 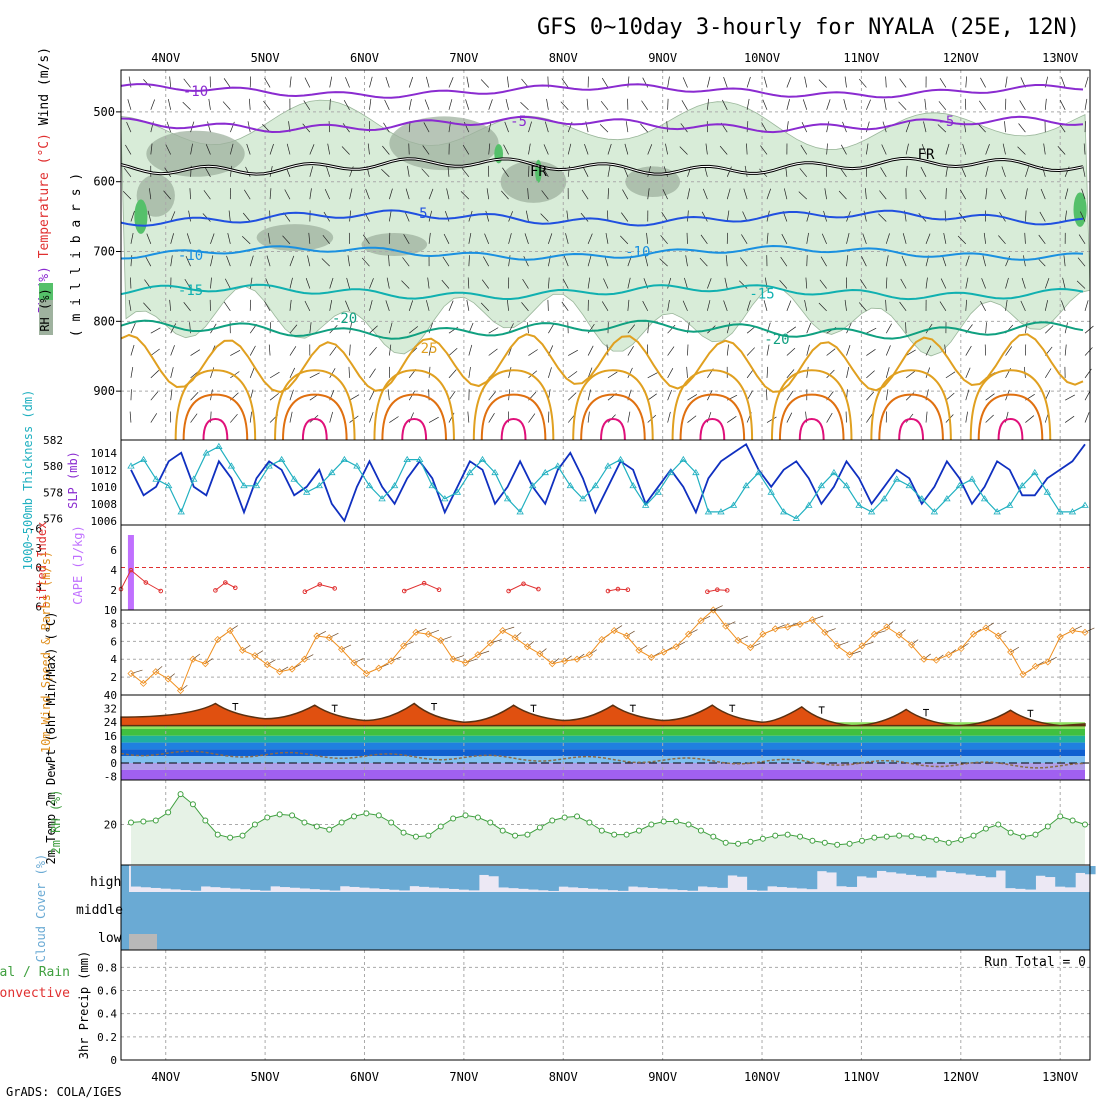 I want to click on isotherm-label: FR, so click(x=926, y=155).